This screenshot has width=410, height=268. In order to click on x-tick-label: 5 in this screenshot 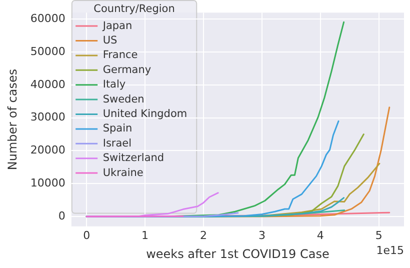, I will do `click(378, 235)`.